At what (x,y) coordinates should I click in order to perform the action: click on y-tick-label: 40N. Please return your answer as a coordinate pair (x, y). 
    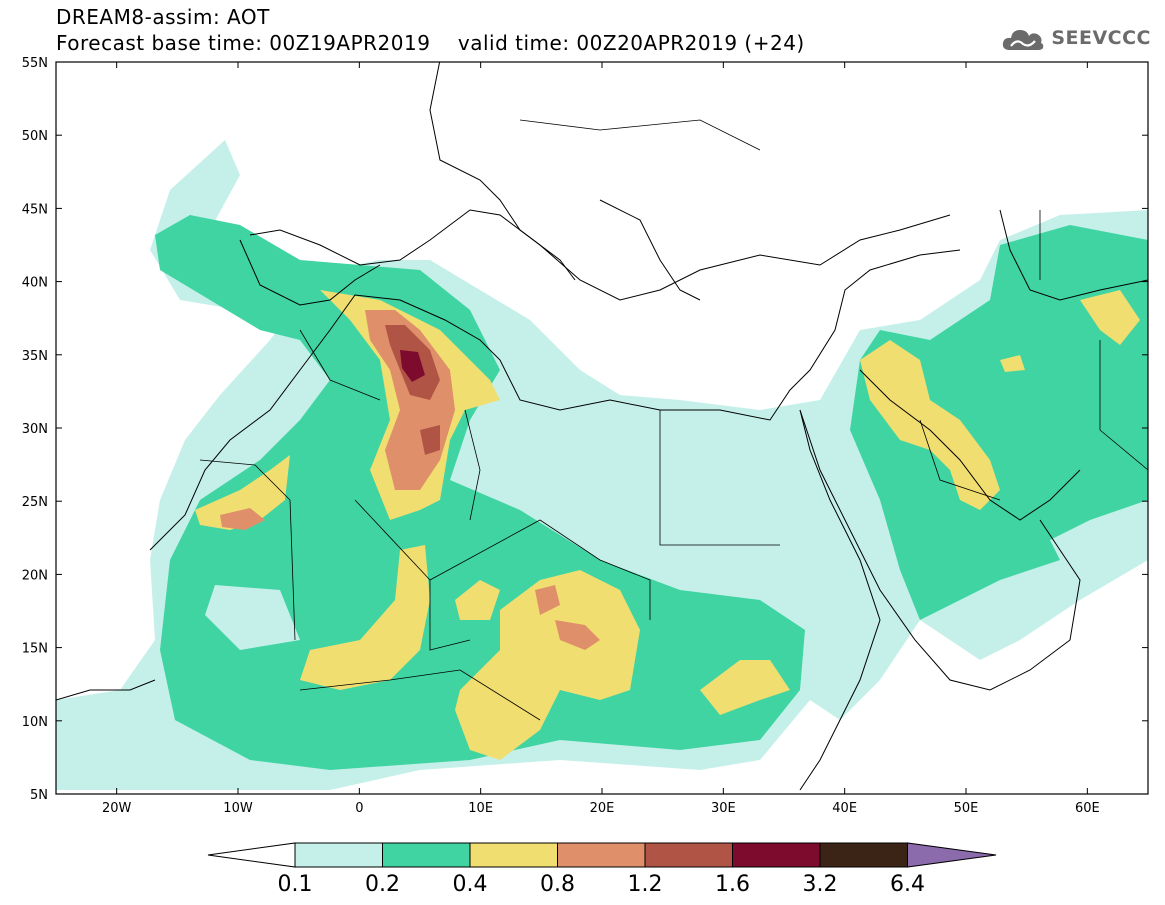
    Looking at the image, I should click on (35, 283).